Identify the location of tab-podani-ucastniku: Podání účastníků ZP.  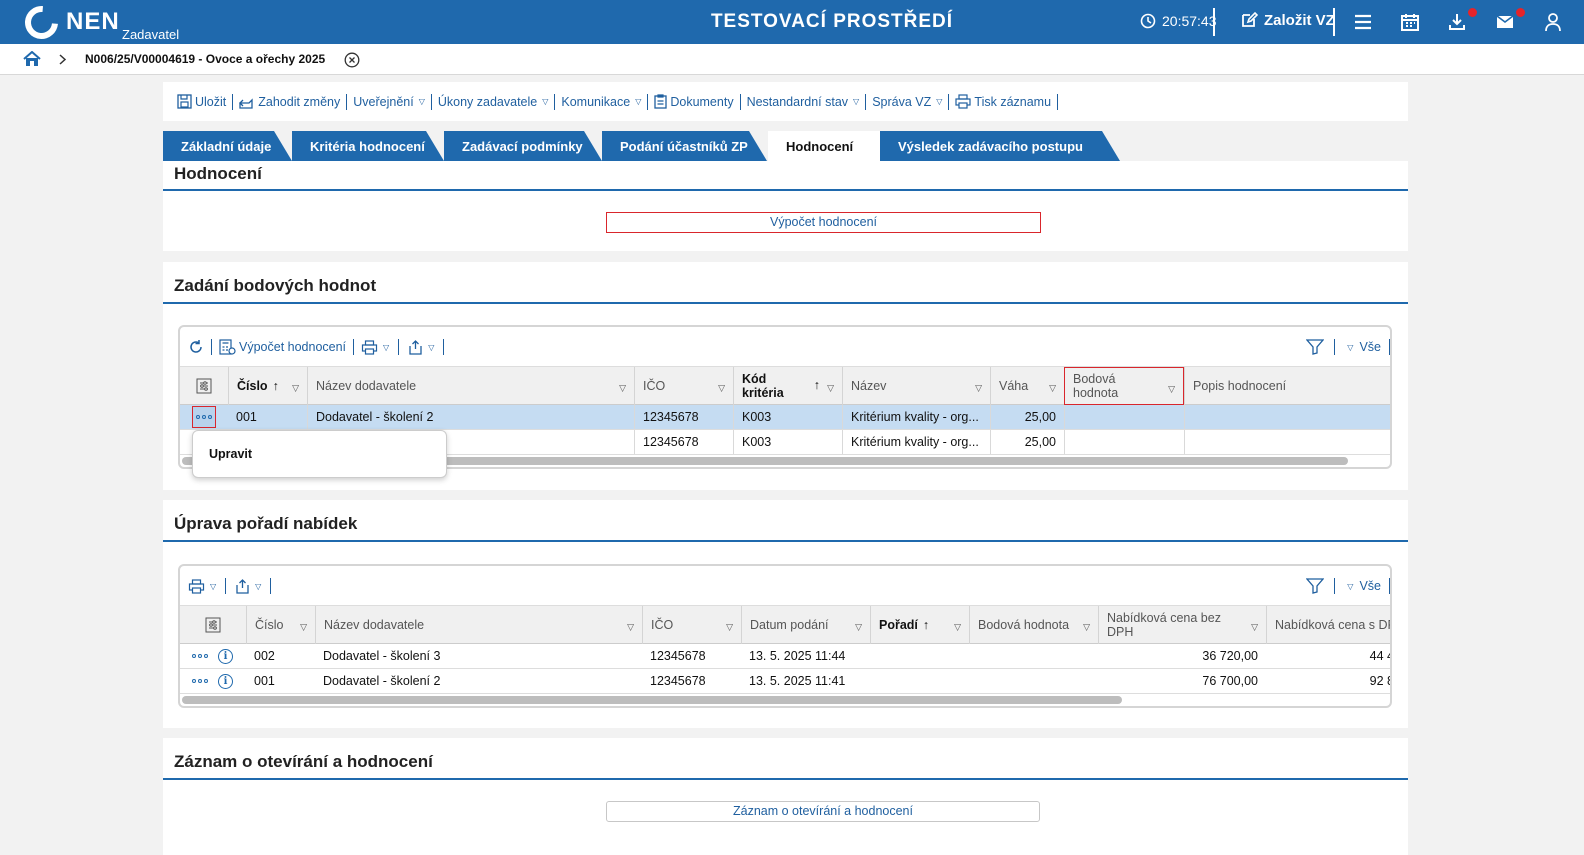
(684, 146).